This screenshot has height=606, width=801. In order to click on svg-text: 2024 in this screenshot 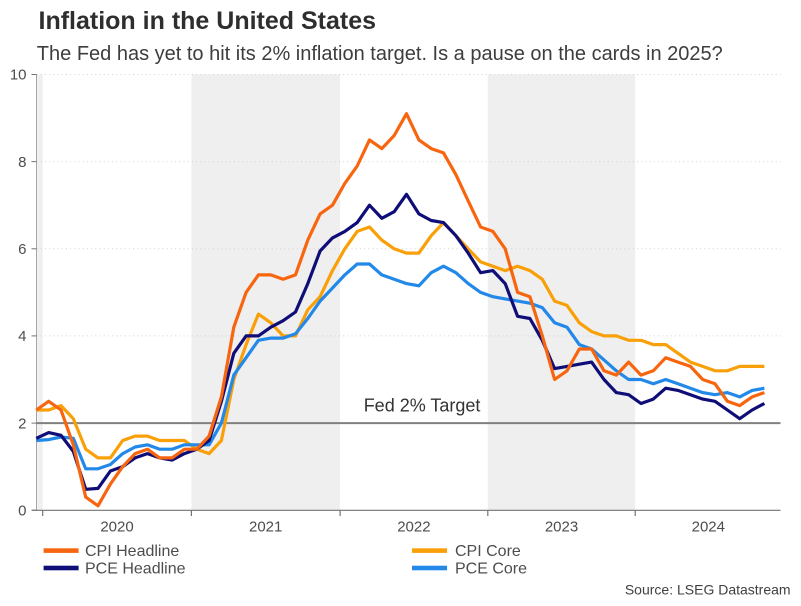, I will do `click(708, 527)`.